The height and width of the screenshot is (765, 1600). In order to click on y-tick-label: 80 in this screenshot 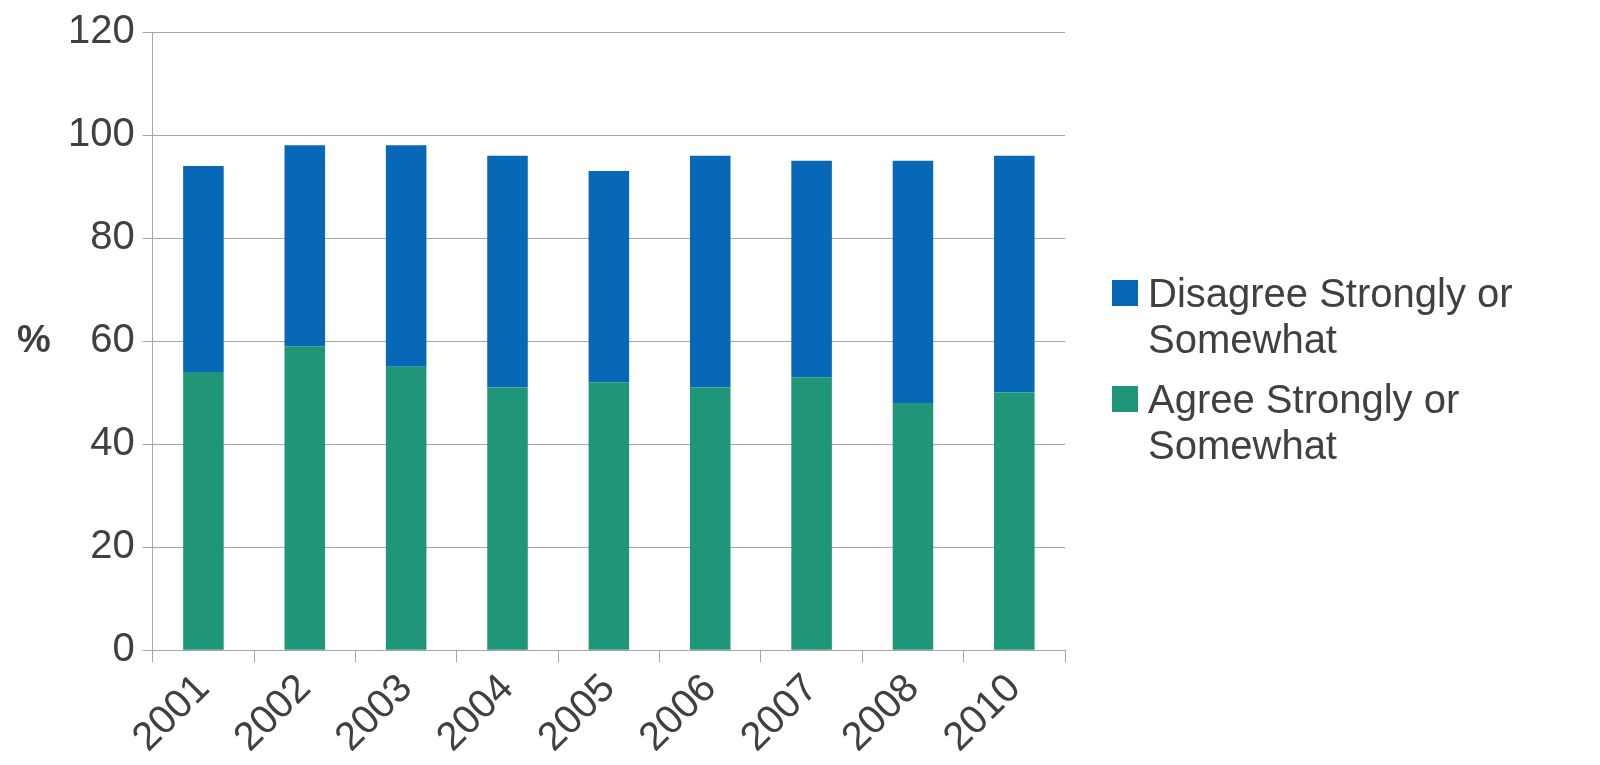, I will do `click(112, 235)`.